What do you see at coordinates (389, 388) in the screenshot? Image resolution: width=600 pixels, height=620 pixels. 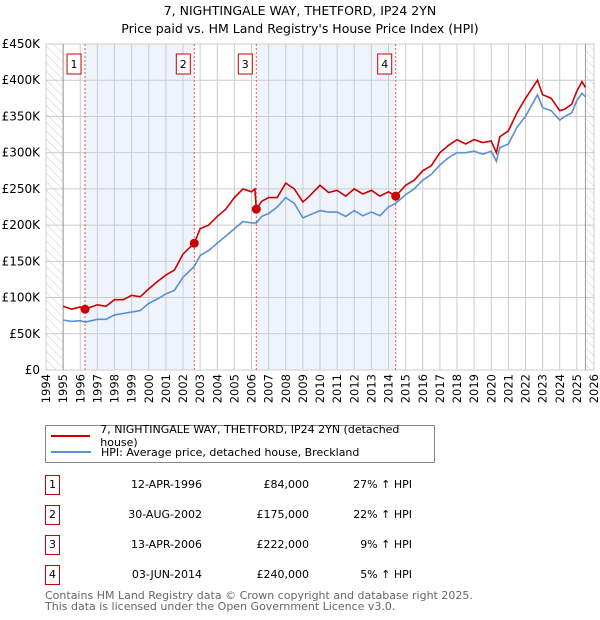 I see `x-tick-label: 2014` at bounding box center [389, 388].